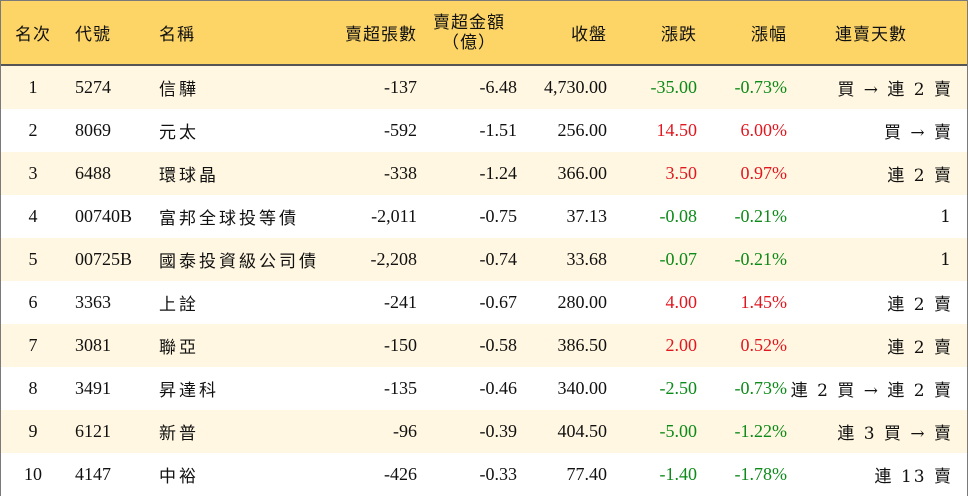  Describe the element at coordinates (179, 348) in the screenshot. I see `name-cell: 聯亞` at that location.